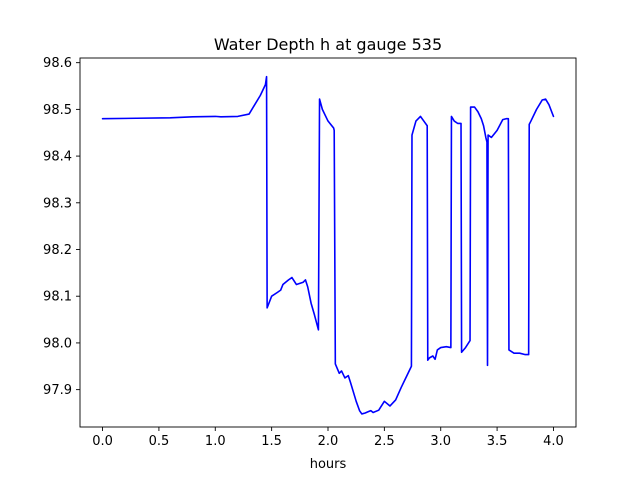 This screenshot has width=640, height=480. What do you see at coordinates (57, 343) in the screenshot?
I see `y-tick-label: 98.0` at bounding box center [57, 343].